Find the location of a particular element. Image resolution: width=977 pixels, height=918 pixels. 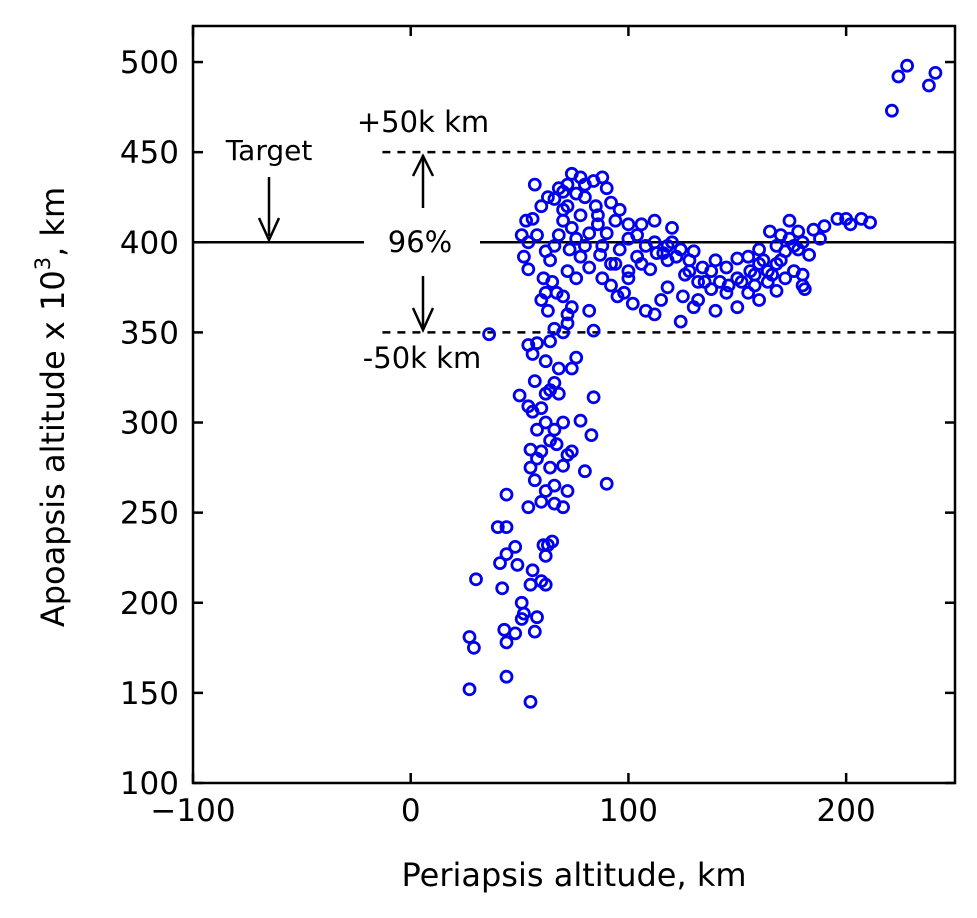

annotation-percent: 96% is located at coordinates (420, 242).